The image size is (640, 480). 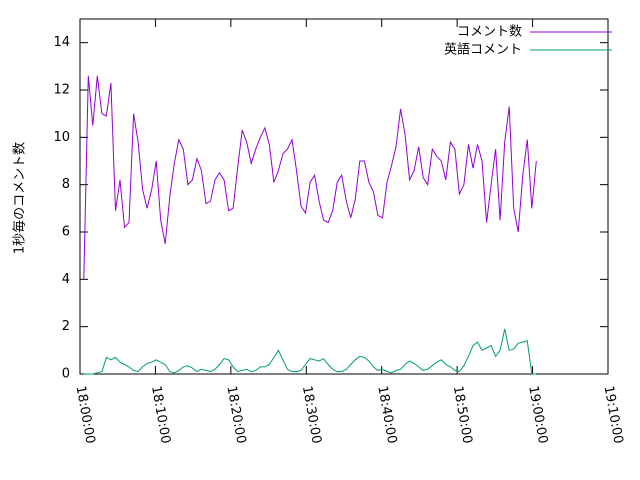 I want to click on x-tick-label: 18:10:00, so click(x=160, y=415).